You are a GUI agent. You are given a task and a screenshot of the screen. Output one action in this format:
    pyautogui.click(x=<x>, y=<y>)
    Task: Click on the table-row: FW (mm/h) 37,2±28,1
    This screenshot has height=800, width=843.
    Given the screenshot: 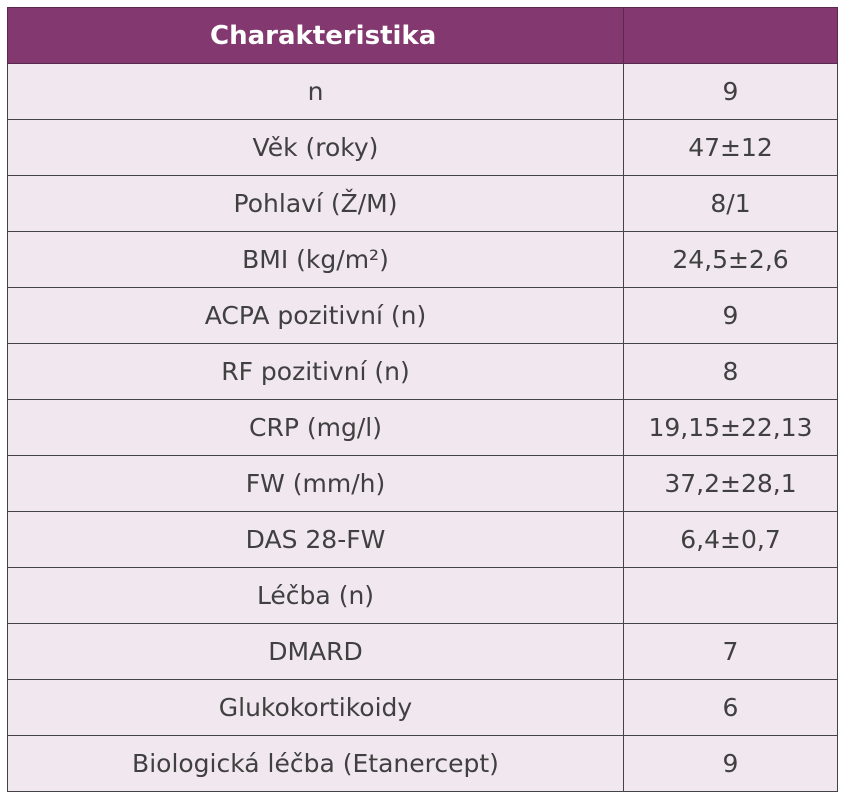 What is the action you would take?
    pyautogui.click(x=422, y=483)
    